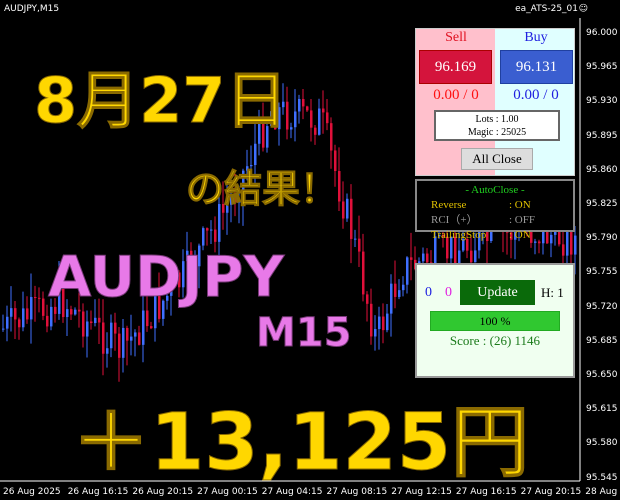 Image resolution: width=620 pixels, height=500 pixels. Describe the element at coordinates (602, 409) in the screenshot. I see `price-tick-label: 95.615` at that location.